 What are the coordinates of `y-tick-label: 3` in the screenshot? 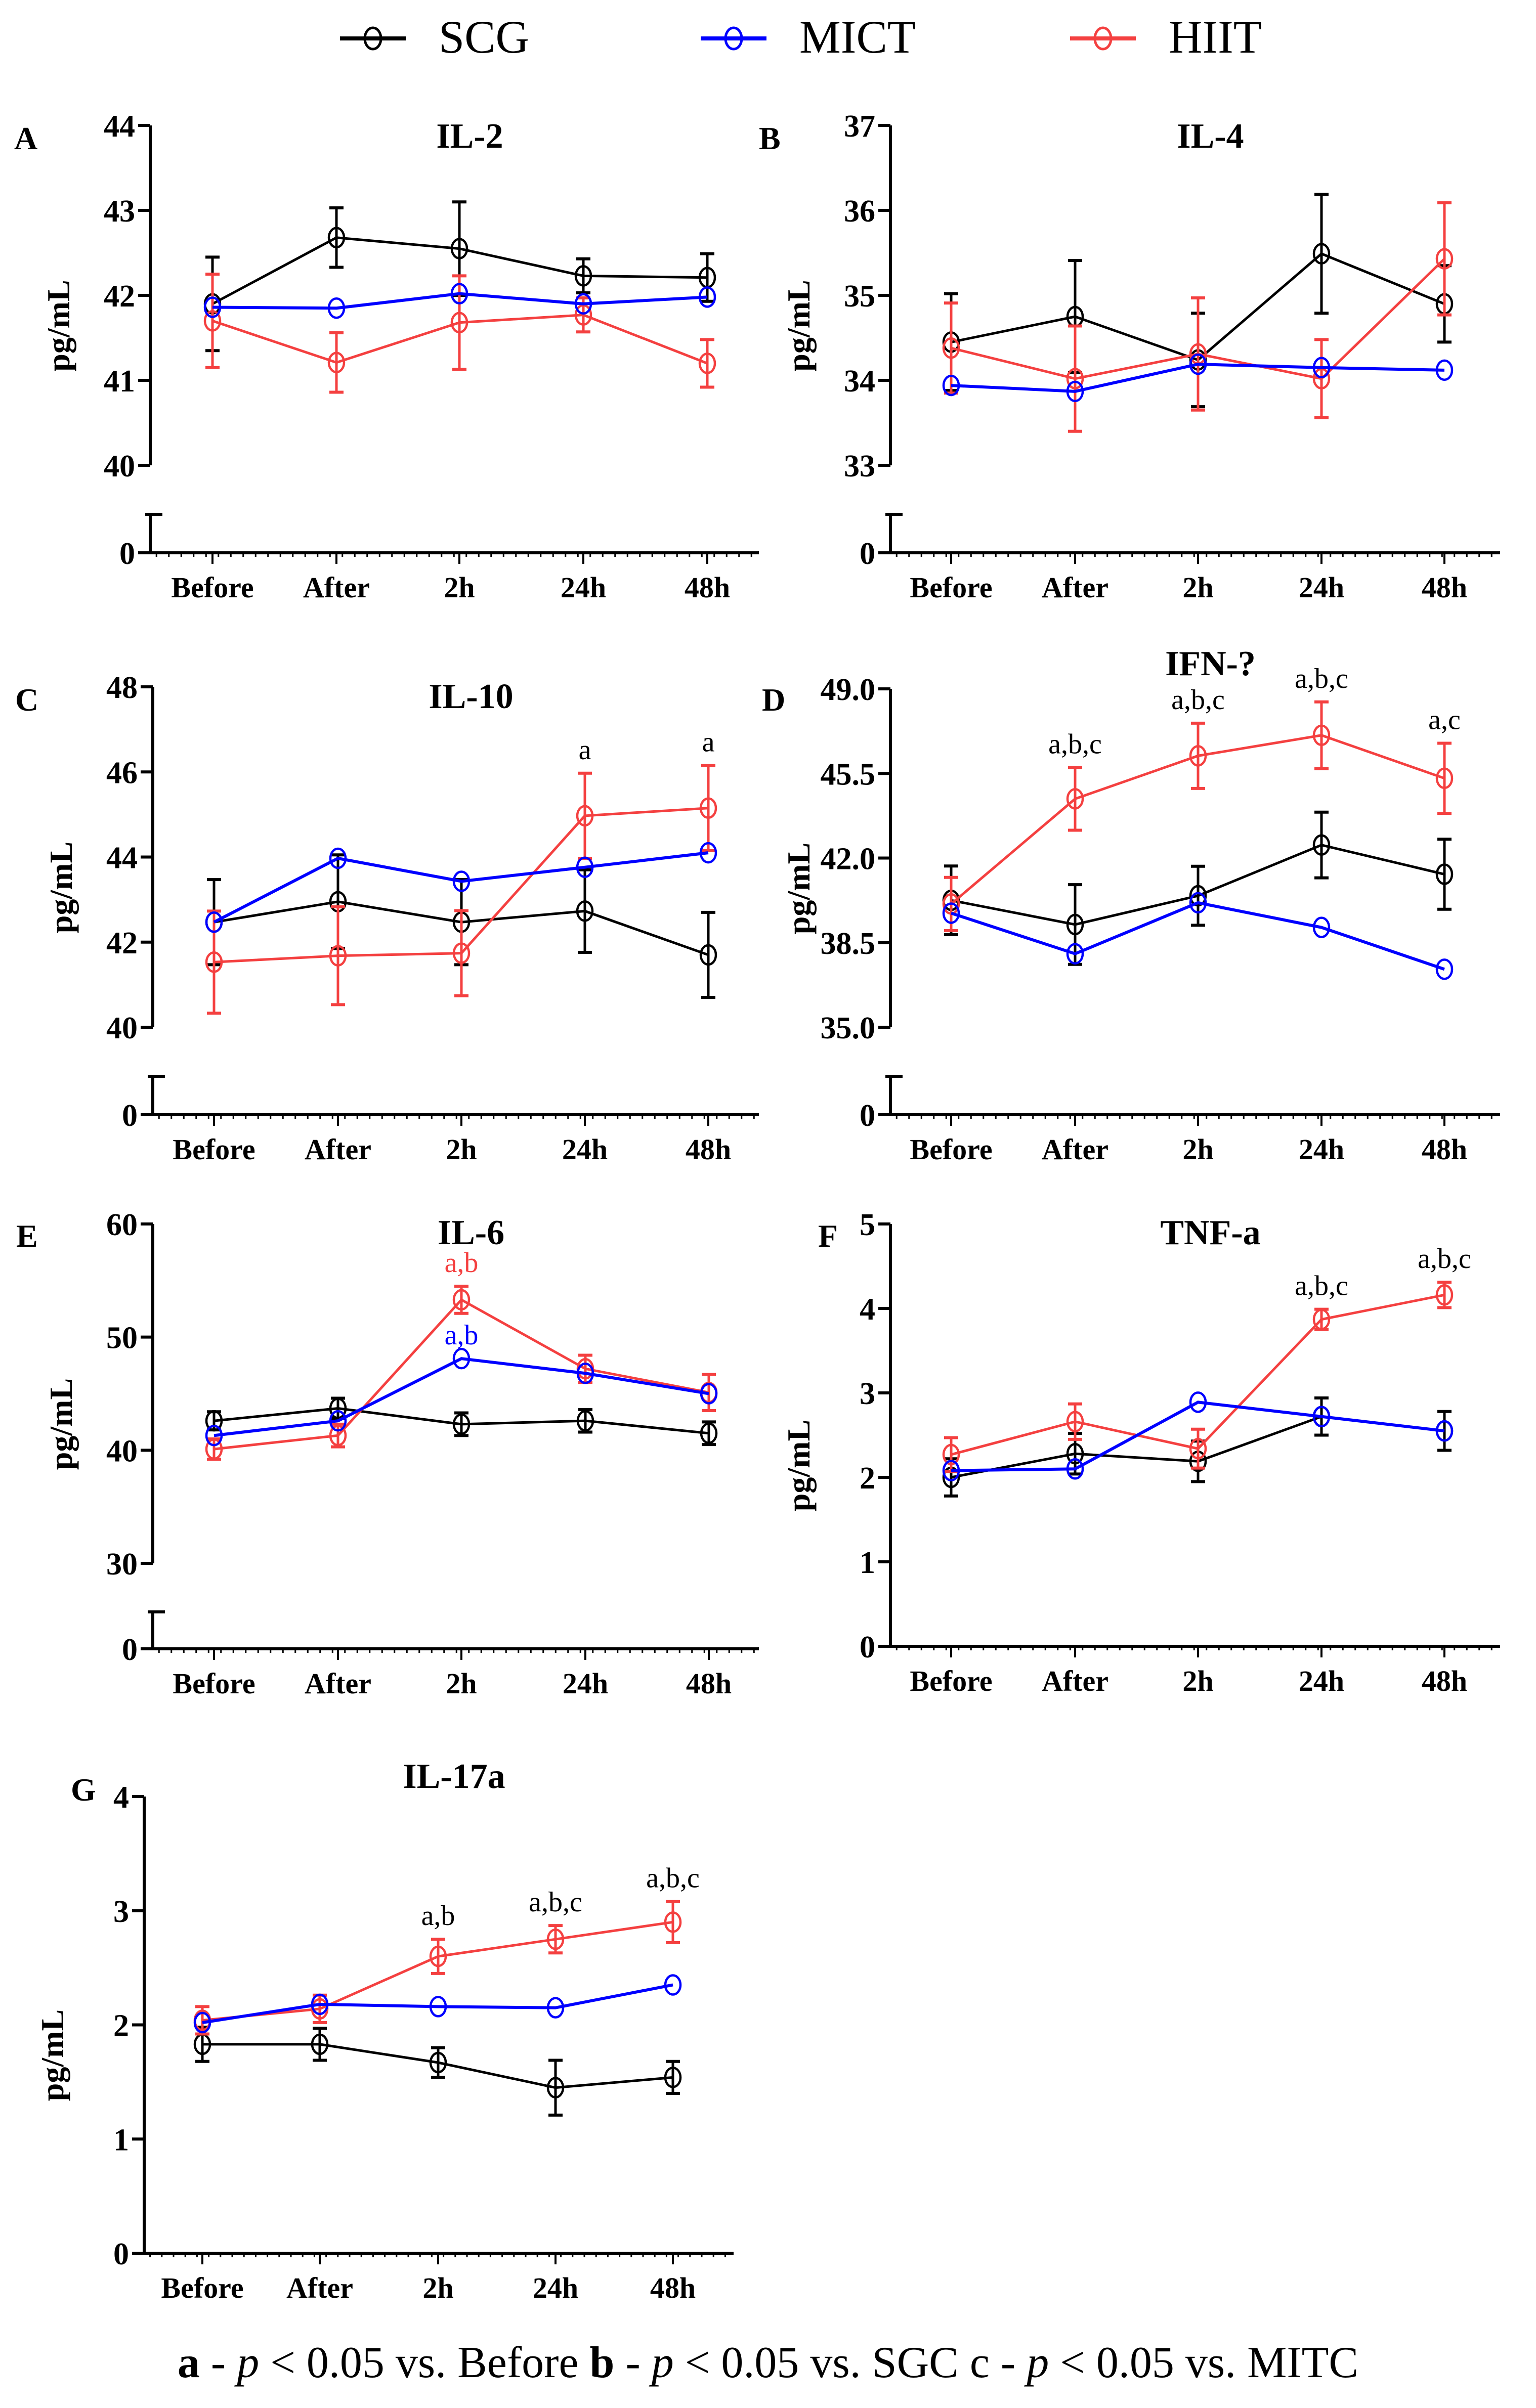 It's located at (867, 1394).